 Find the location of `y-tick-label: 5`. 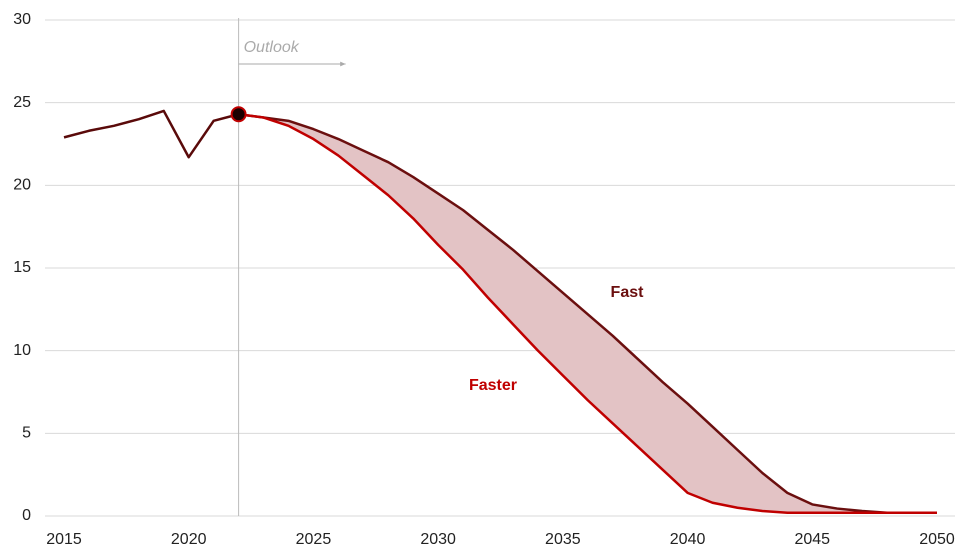

y-tick-label: 5 is located at coordinates (26, 433).